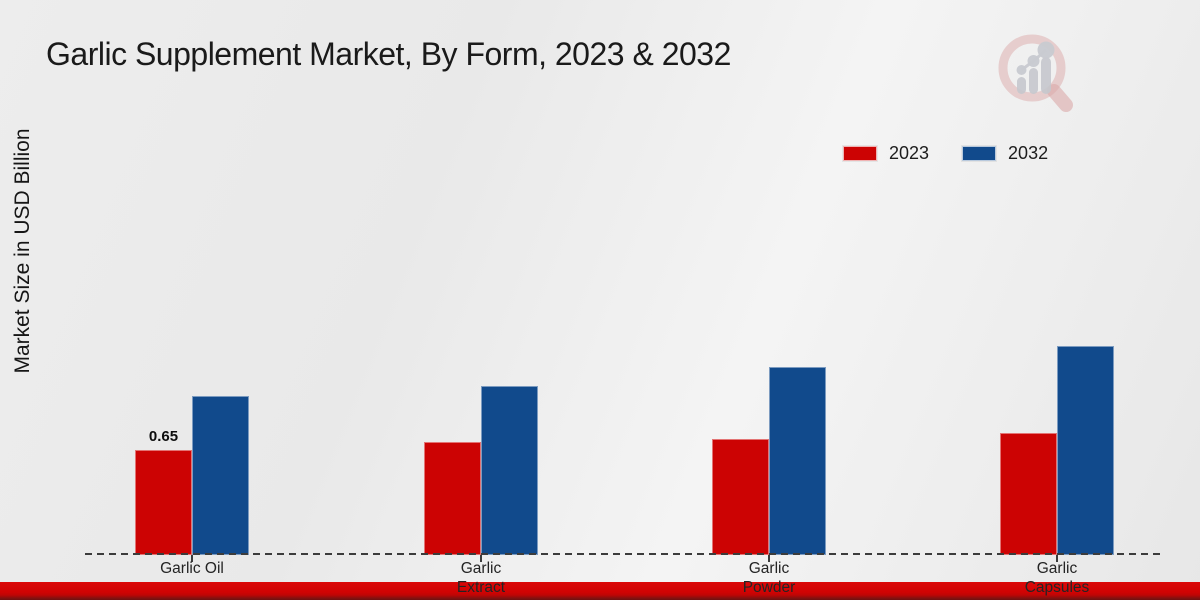 This screenshot has height=600, width=1200. What do you see at coordinates (1057, 578) in the screenshot?
I see `category-label-garlic-capsules: Garlic Capsules` at bounding box center [1057, 578].